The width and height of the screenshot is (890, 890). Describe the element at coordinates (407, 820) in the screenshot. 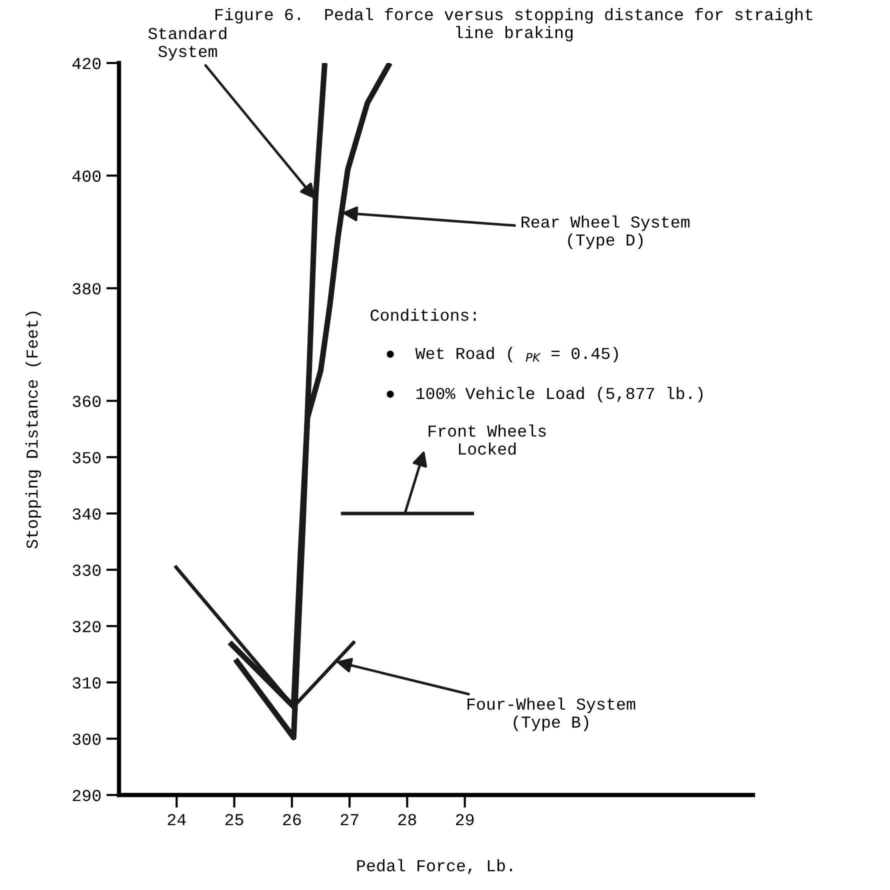

I see `x-tick-label: 28` at that location.